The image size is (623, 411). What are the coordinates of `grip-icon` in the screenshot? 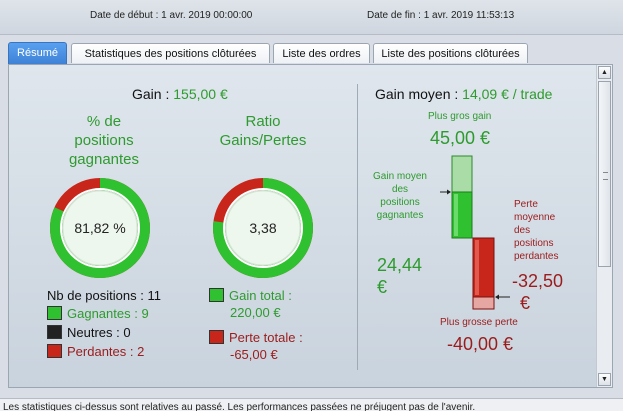 It's located at (605, 176).